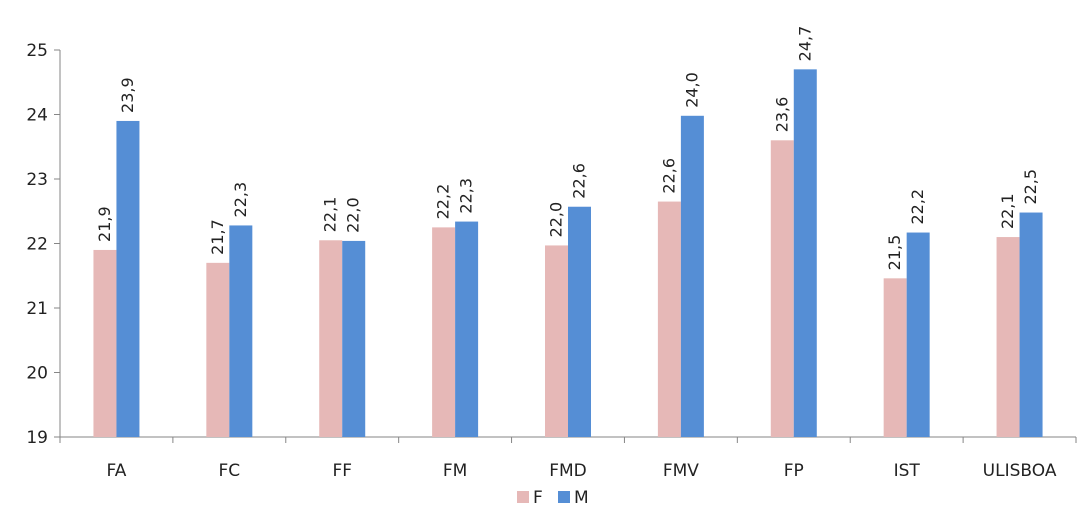 The width and height of the screenshot is (1079, 511). What do you see at coordinates (579, 321) in the screenshot?
I see `bar-m-fmd` at bounding box center [579, 321].